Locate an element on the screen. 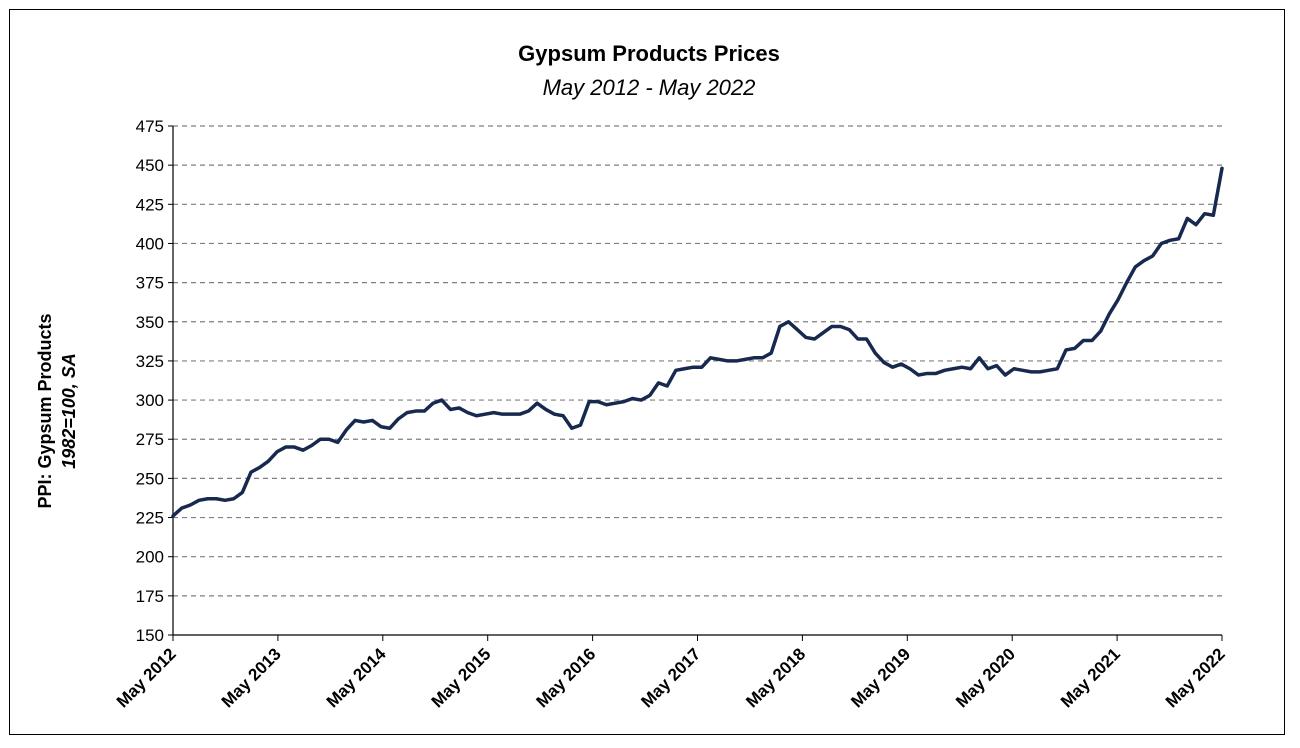 This screenshot has width=1300, height=748. y-tick-label: 225 is located at coordinates (150, 518).